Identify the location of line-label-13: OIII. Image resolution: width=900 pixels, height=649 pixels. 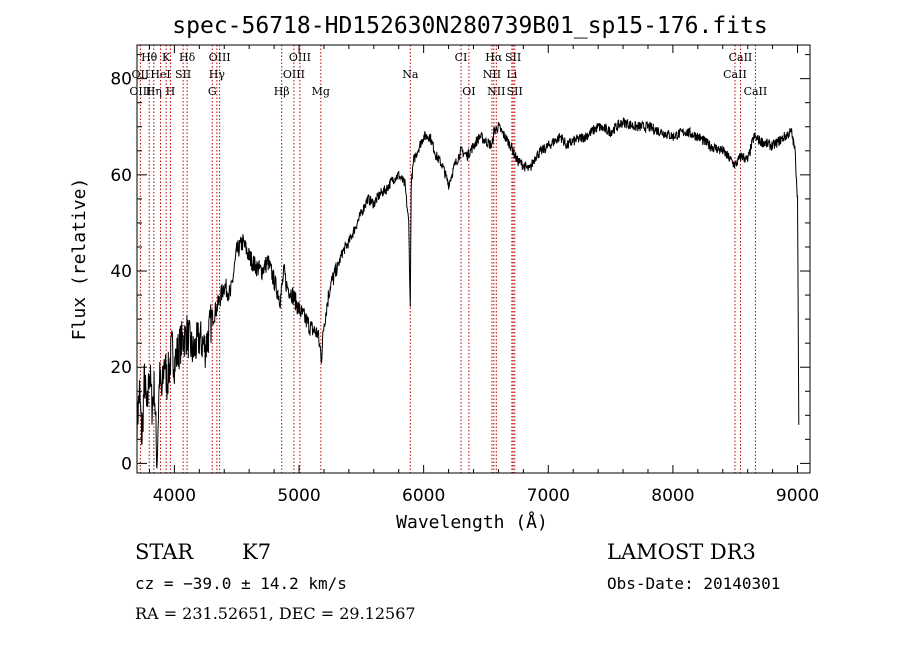
(294, 74).